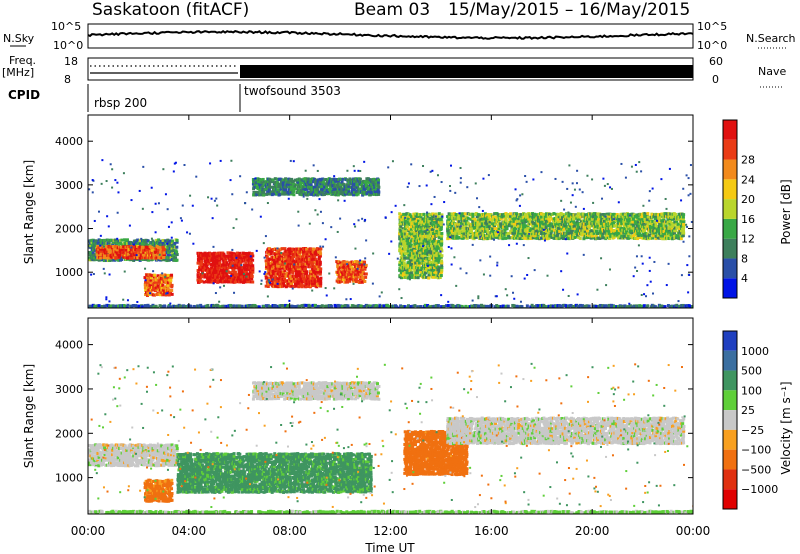  What do you see at coordinates (392, 10) in the screenshot?
I see `beam-label: Beam 03` at bounding box center [392, 10].